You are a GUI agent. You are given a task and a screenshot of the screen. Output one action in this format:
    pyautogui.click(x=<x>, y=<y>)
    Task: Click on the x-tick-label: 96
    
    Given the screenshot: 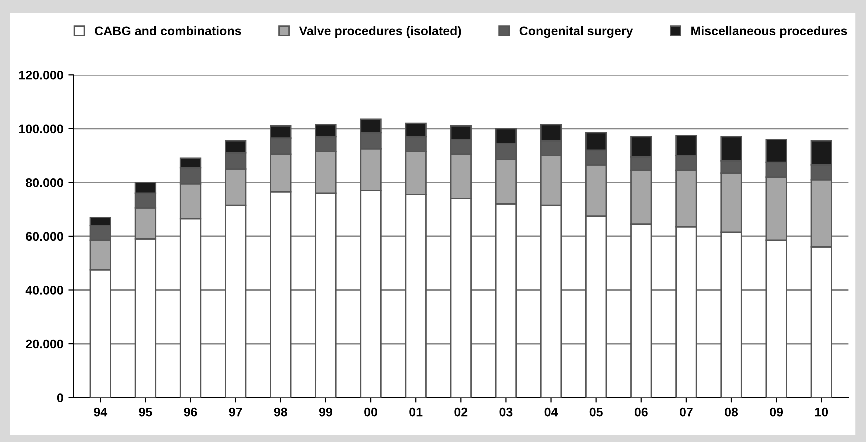 What is the action you would take?
    pyautogui.click(x=191, y=412)
    